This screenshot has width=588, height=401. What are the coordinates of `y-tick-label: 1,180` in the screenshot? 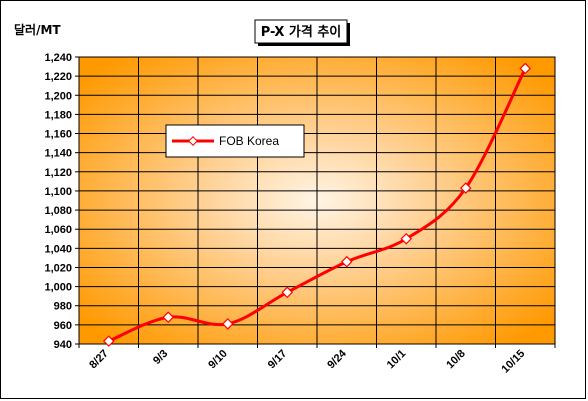 It's located at (58, 115).